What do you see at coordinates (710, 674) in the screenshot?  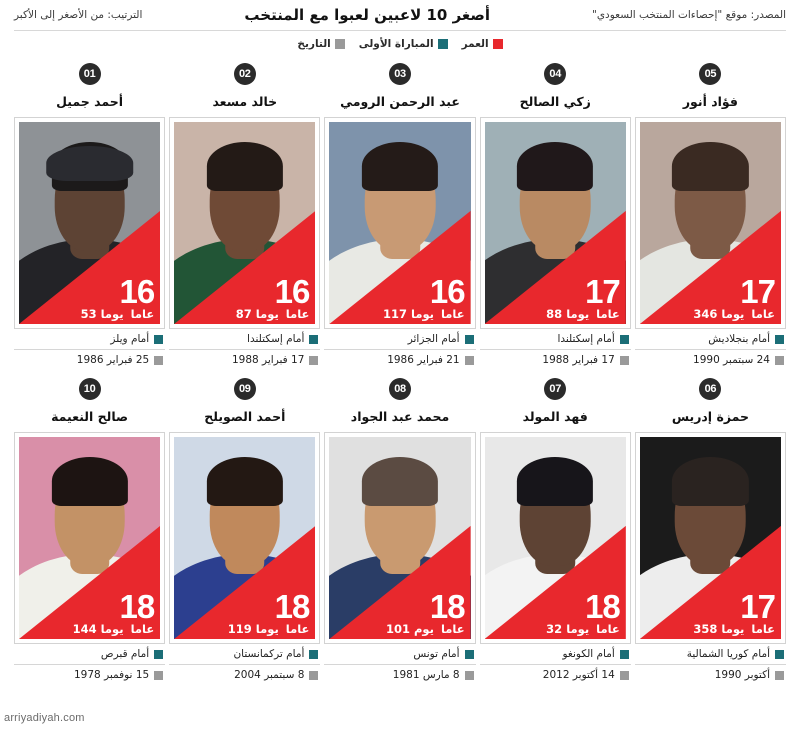 I see `date-row: أكتوبر 1990` at bounding box center [710, 674].